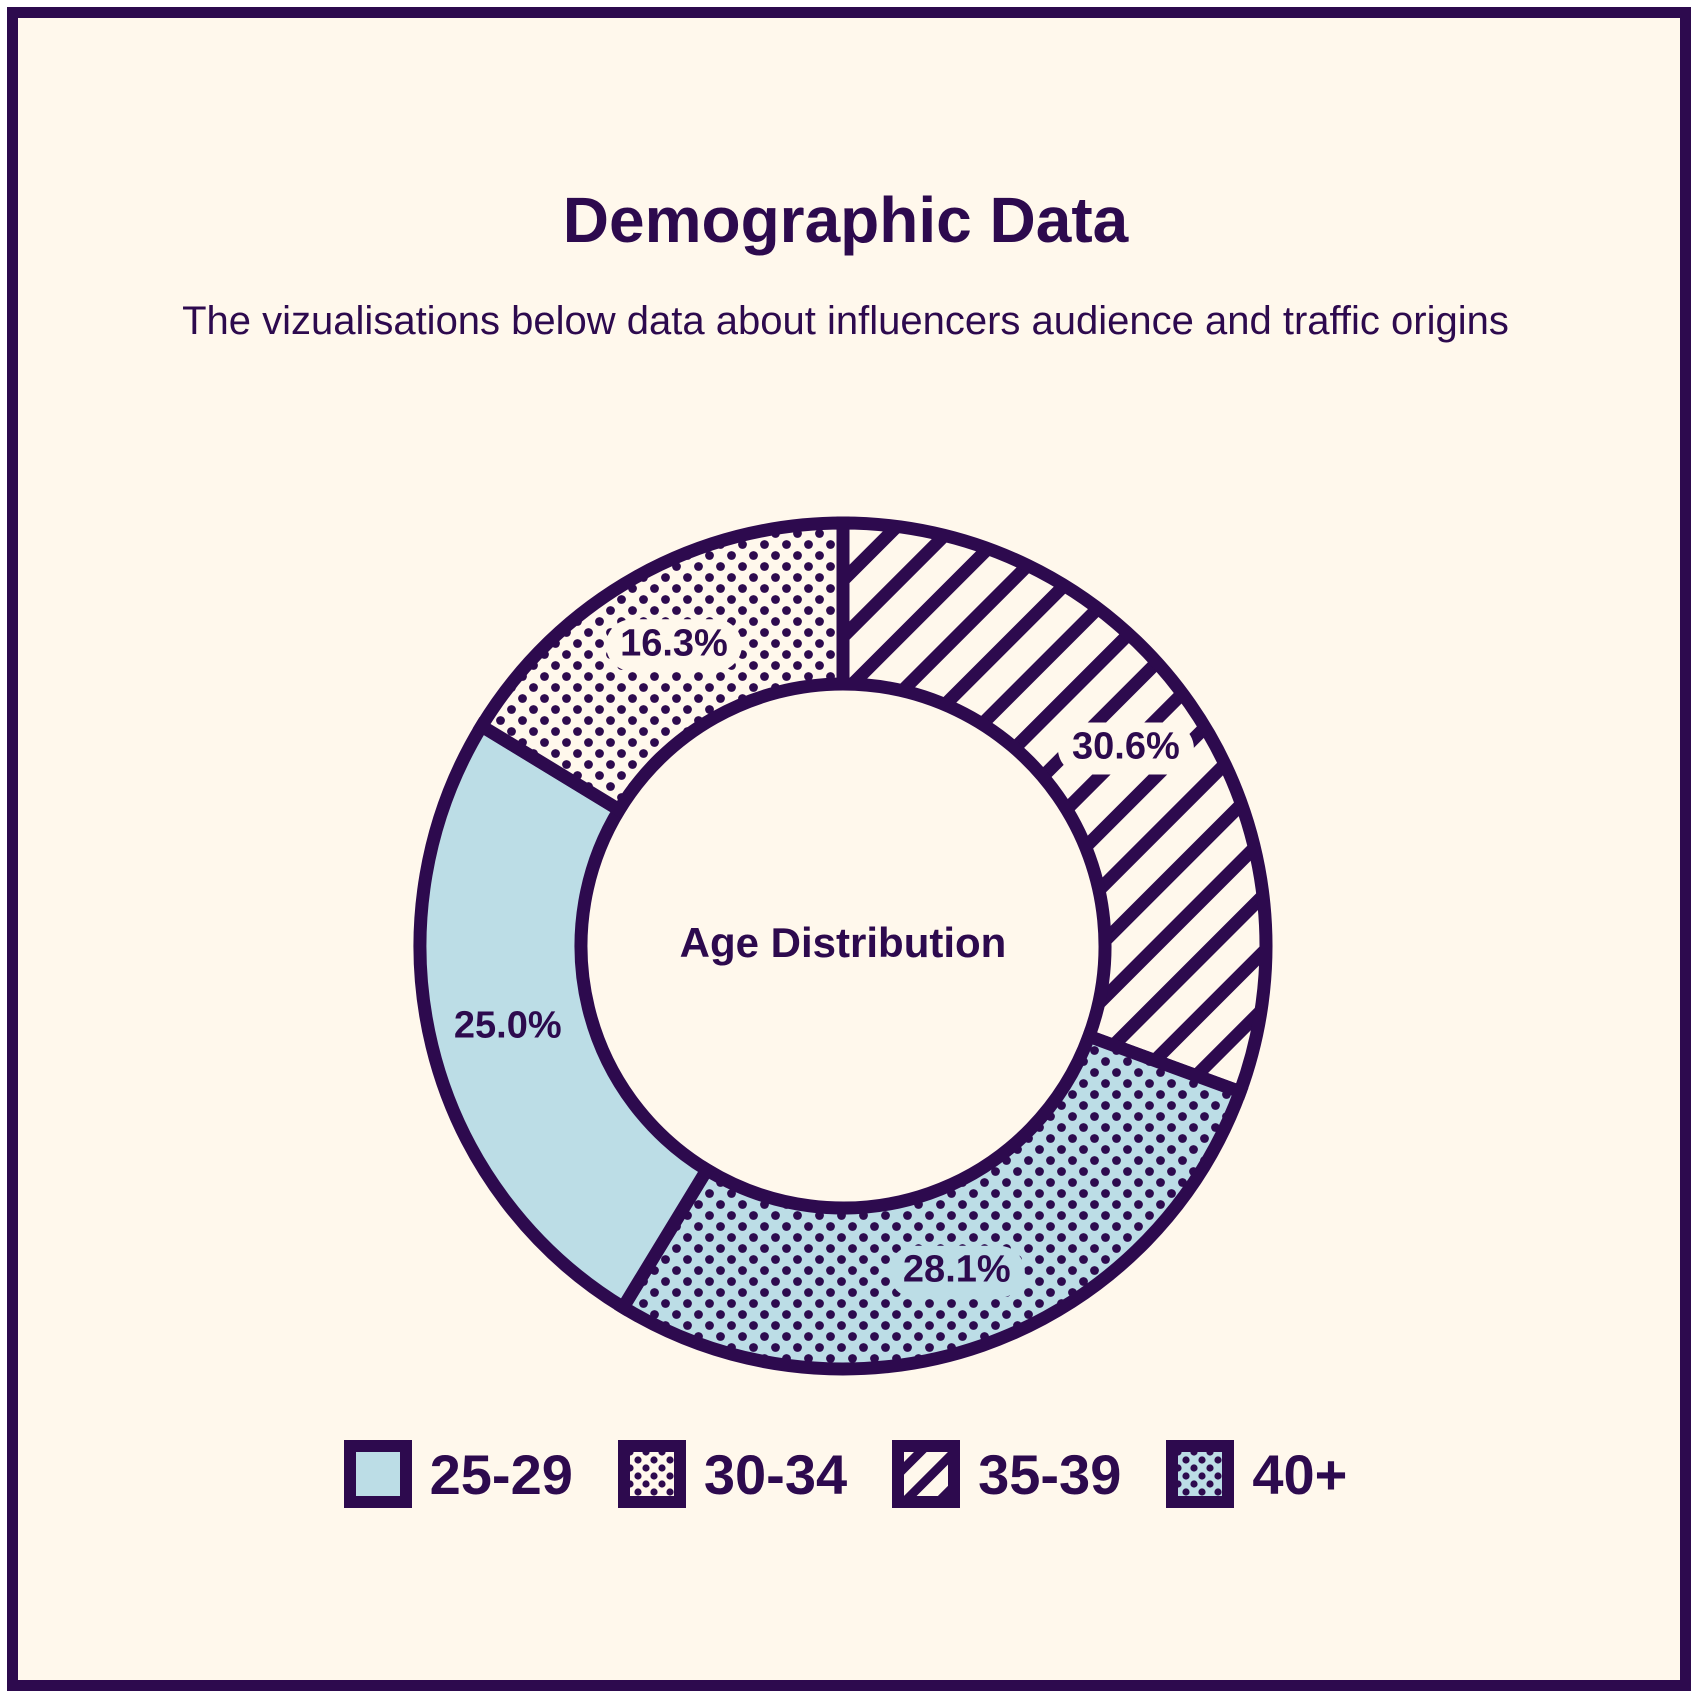 The image size is (1691, 1691). I want to click on value-label-25-29: 25.0%, so click(508, 1026).